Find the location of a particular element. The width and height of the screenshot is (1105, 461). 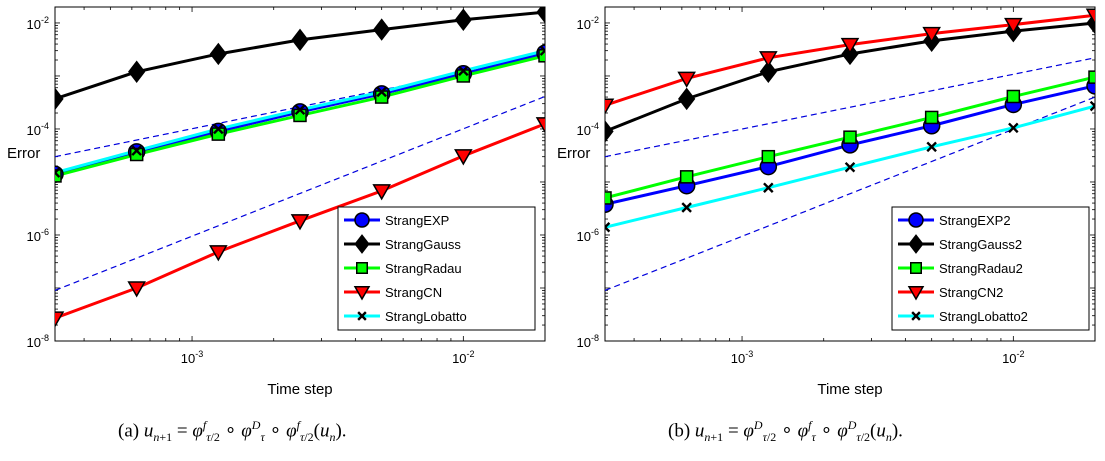

legend-label: StrangGauss is located at coordinates (423, 244).